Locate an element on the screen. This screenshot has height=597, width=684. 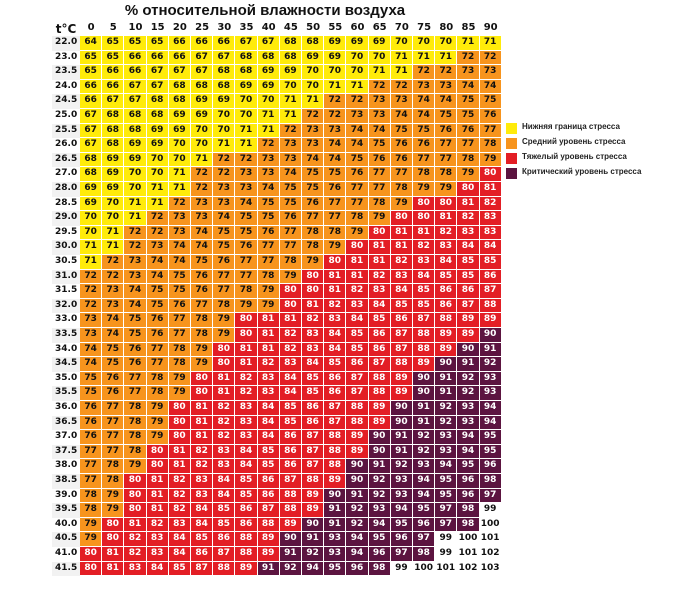
table-cell: 89 is located at coordinates (490, 320).